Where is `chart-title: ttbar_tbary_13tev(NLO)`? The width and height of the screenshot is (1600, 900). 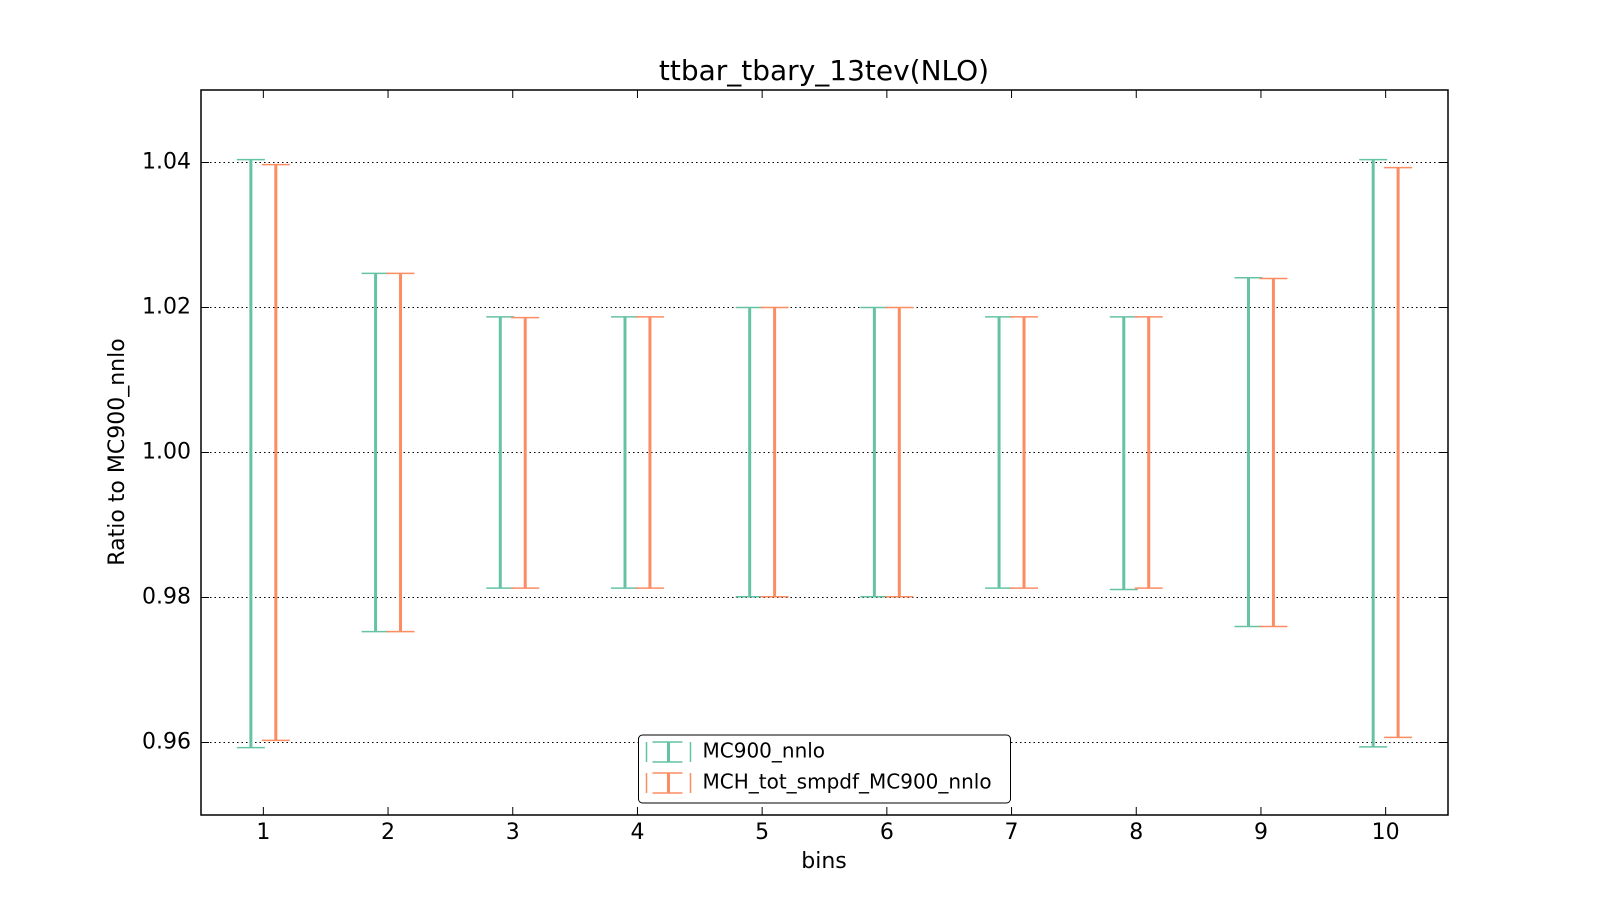
chart-title: ttbar_tbary_13tev(NLO) is located at coordinates (824, 70).